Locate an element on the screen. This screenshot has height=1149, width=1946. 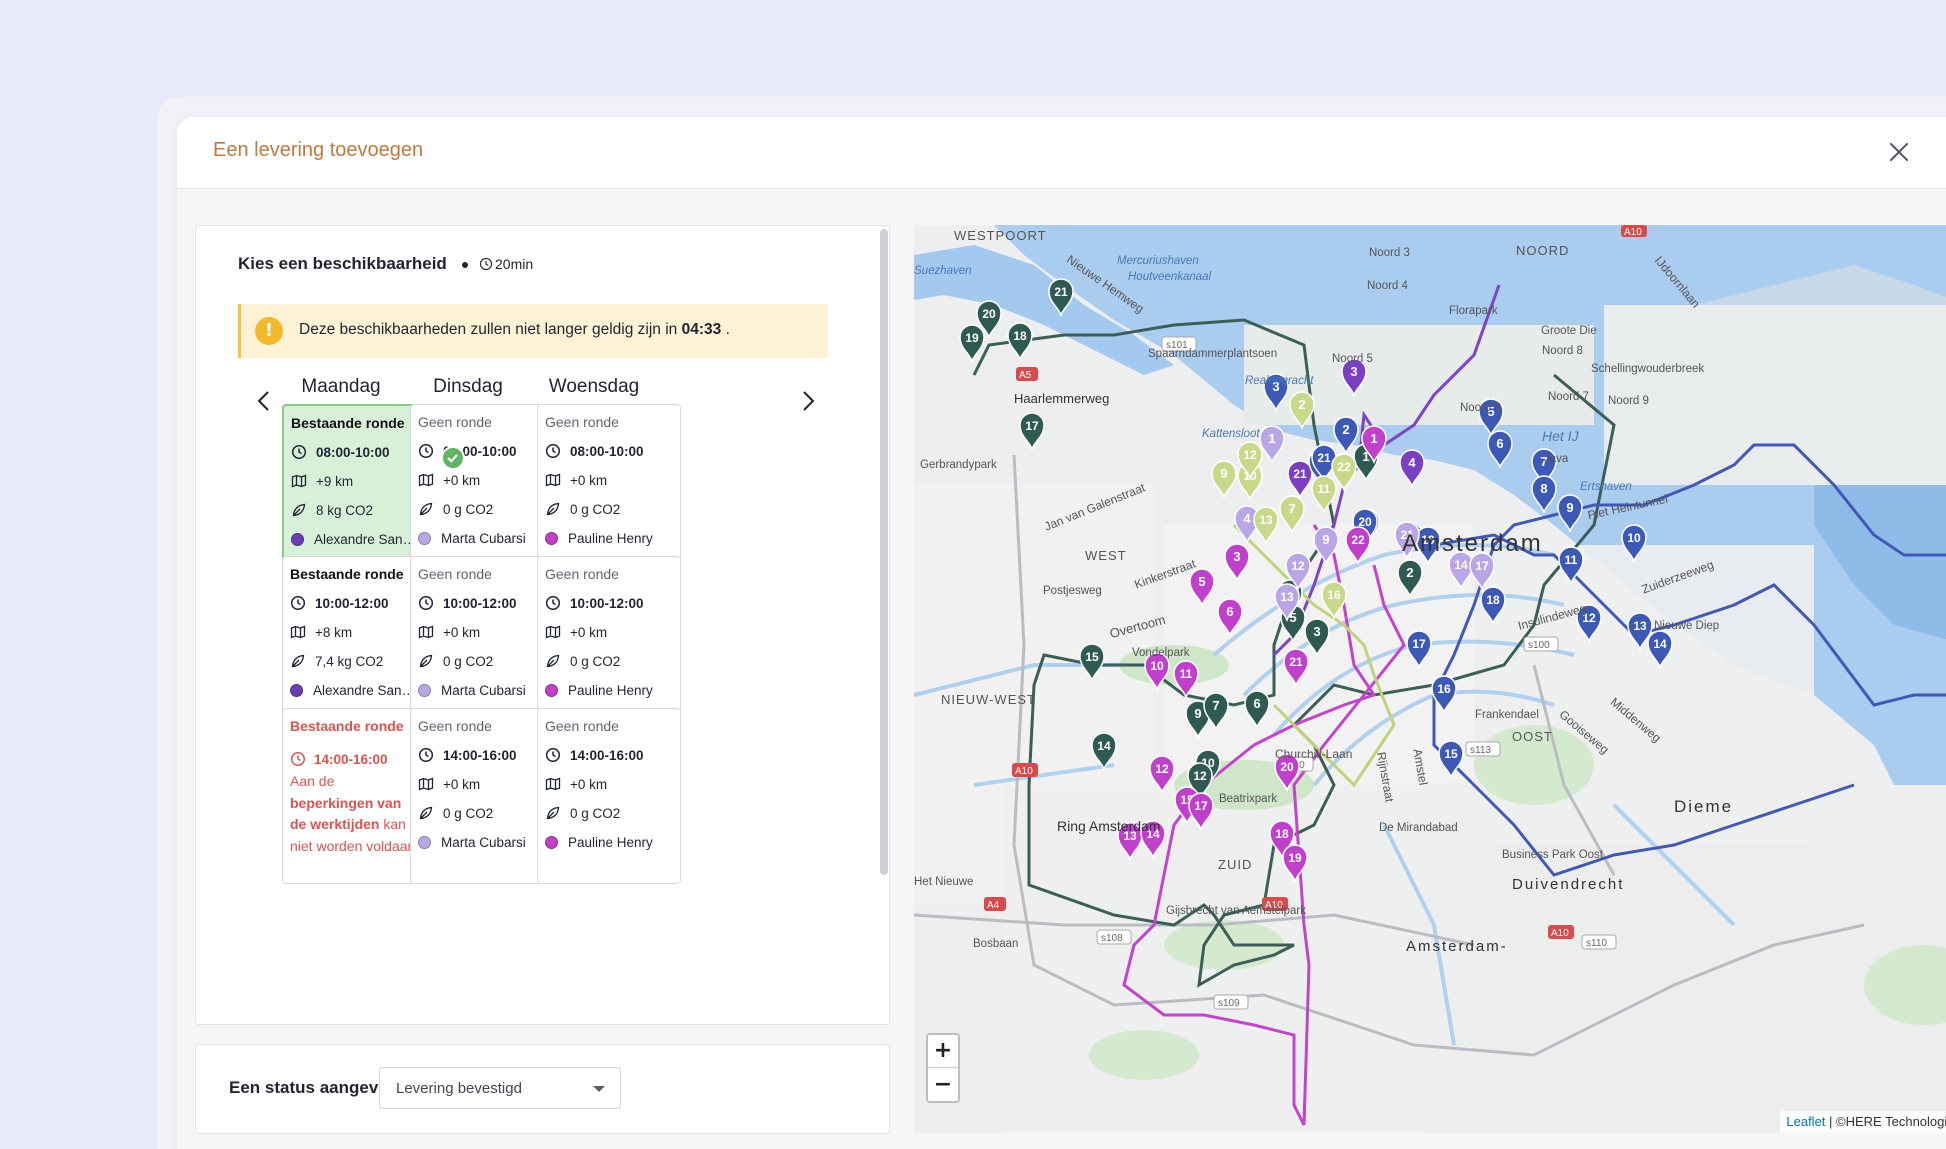
map-label-gijsbrecht: Gijsbrecht van Aemstelpark is located at coordinates (1236, 911).